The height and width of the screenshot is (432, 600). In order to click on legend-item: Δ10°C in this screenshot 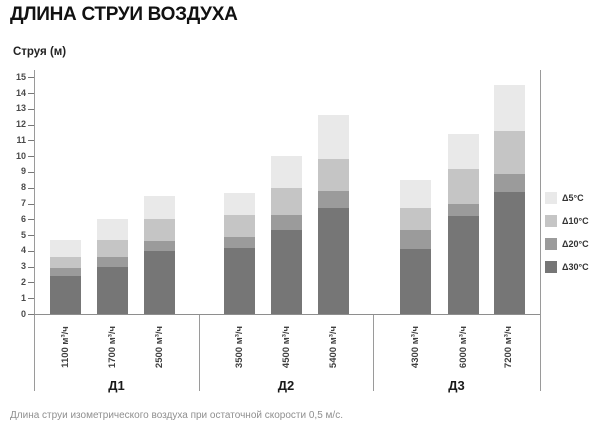, I will do `click(572, 221)`.